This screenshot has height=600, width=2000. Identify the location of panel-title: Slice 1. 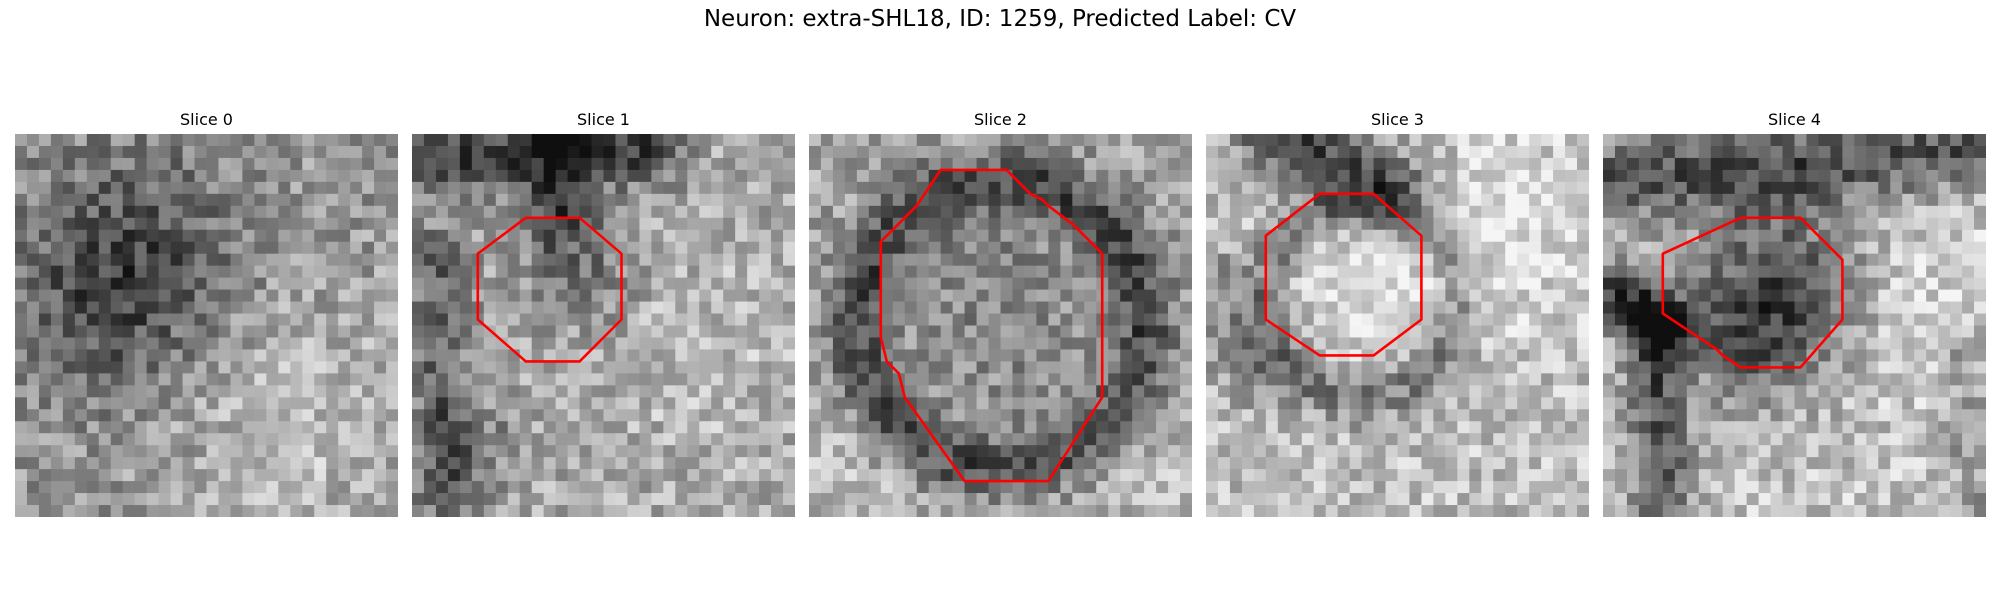
(603, 119).